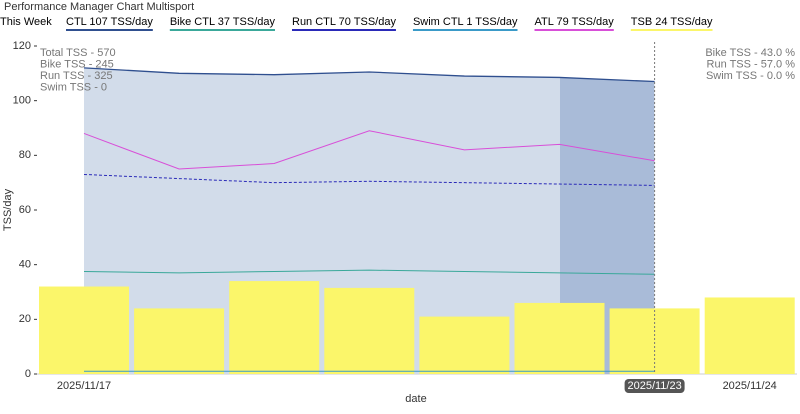  Describe the element at coordinates (25, 210) in the screenshot. I see `y-tick-label: 60` at that location.